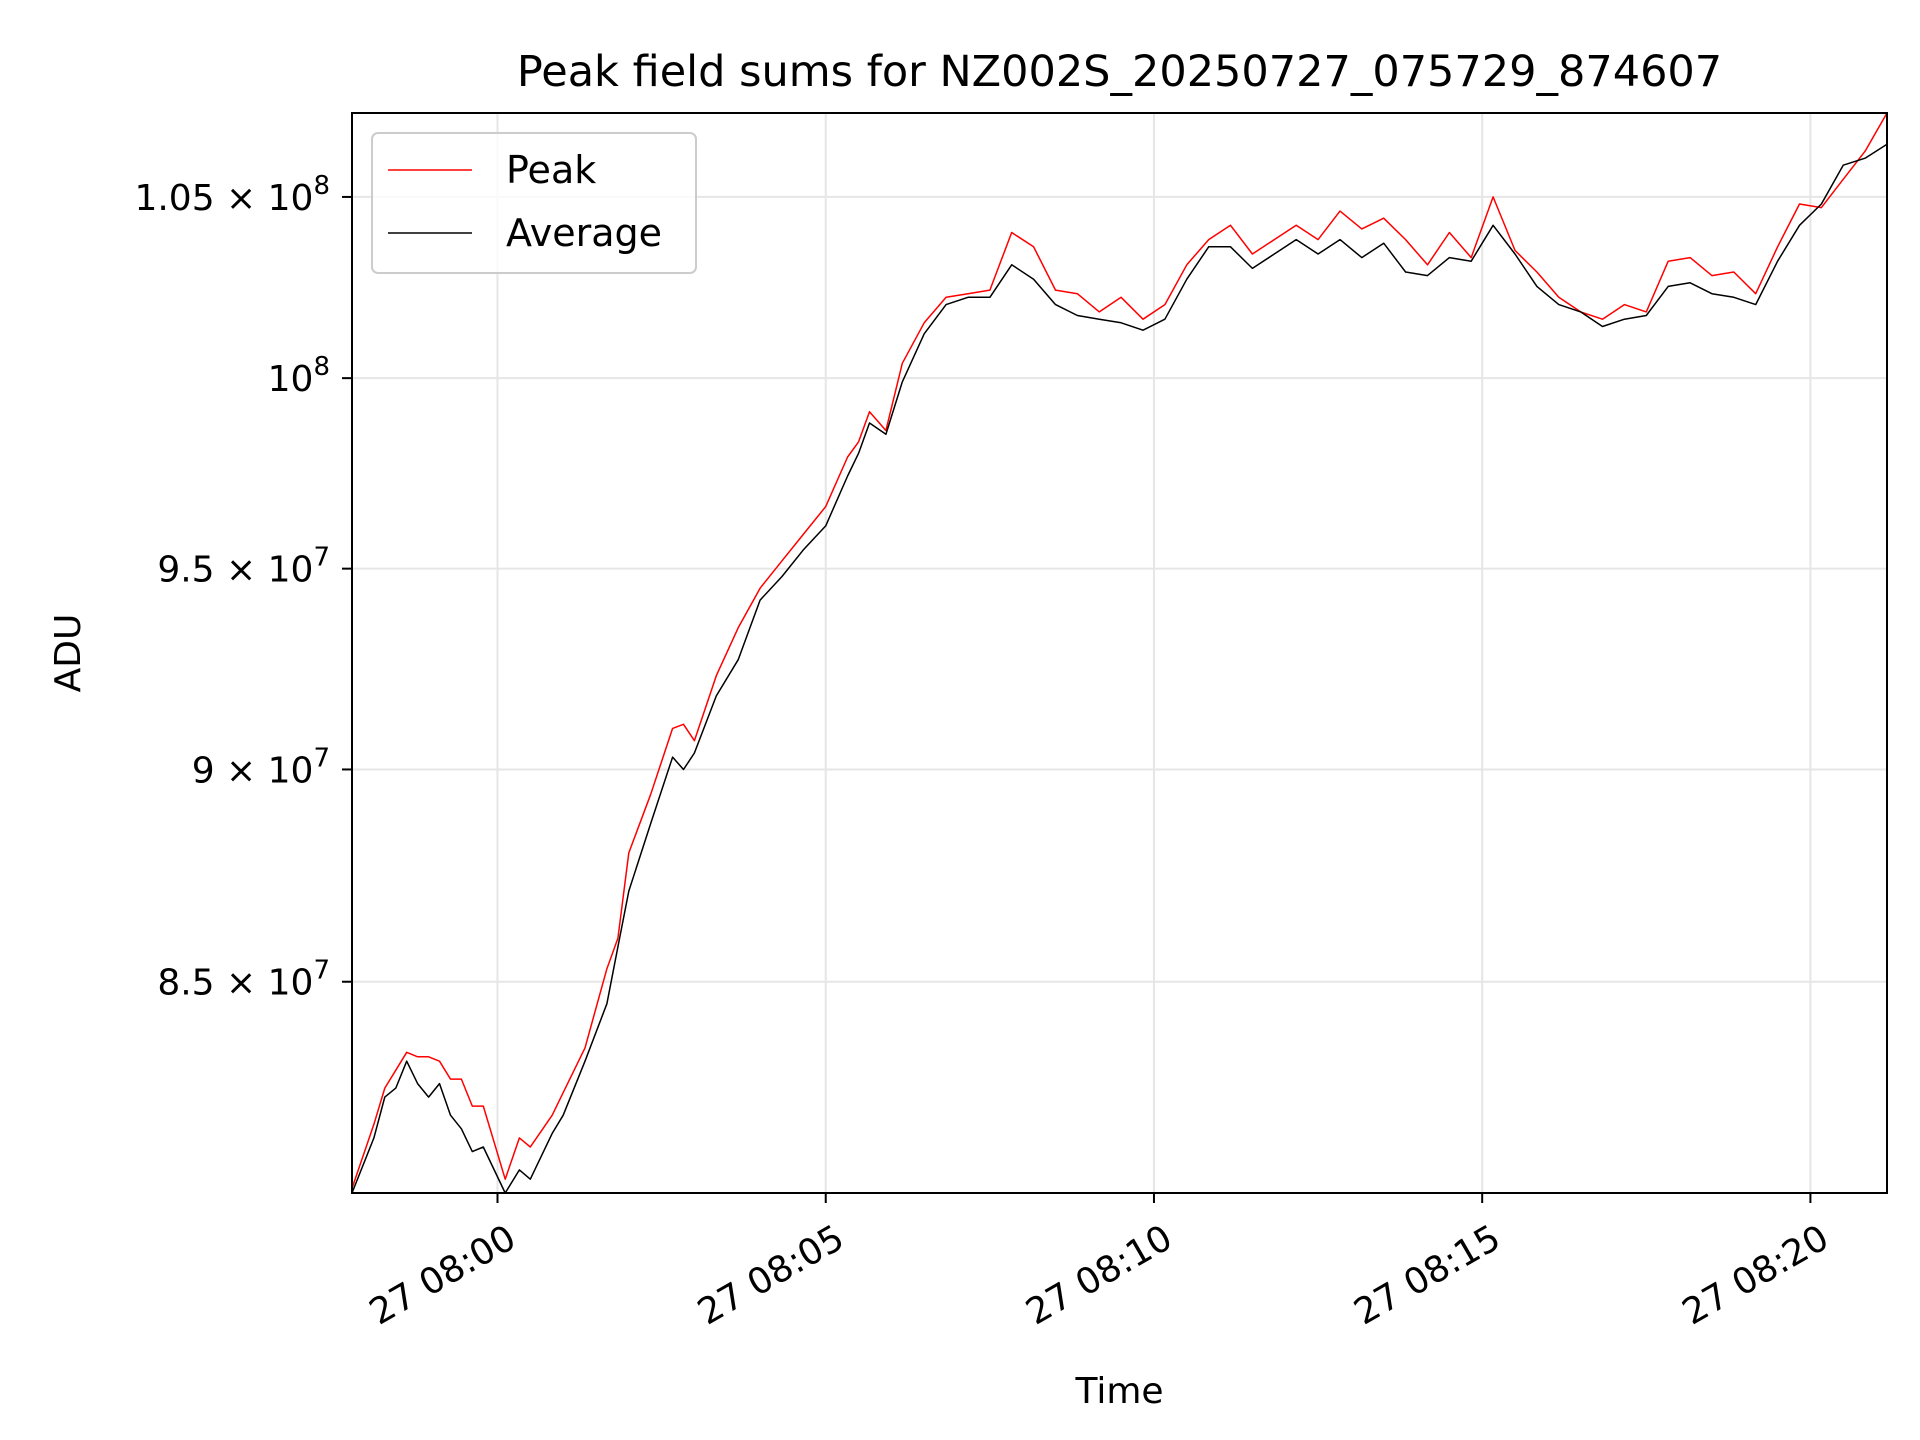 The image size is (1920, 1440). I want to click on legend-box, so click(534, 203).